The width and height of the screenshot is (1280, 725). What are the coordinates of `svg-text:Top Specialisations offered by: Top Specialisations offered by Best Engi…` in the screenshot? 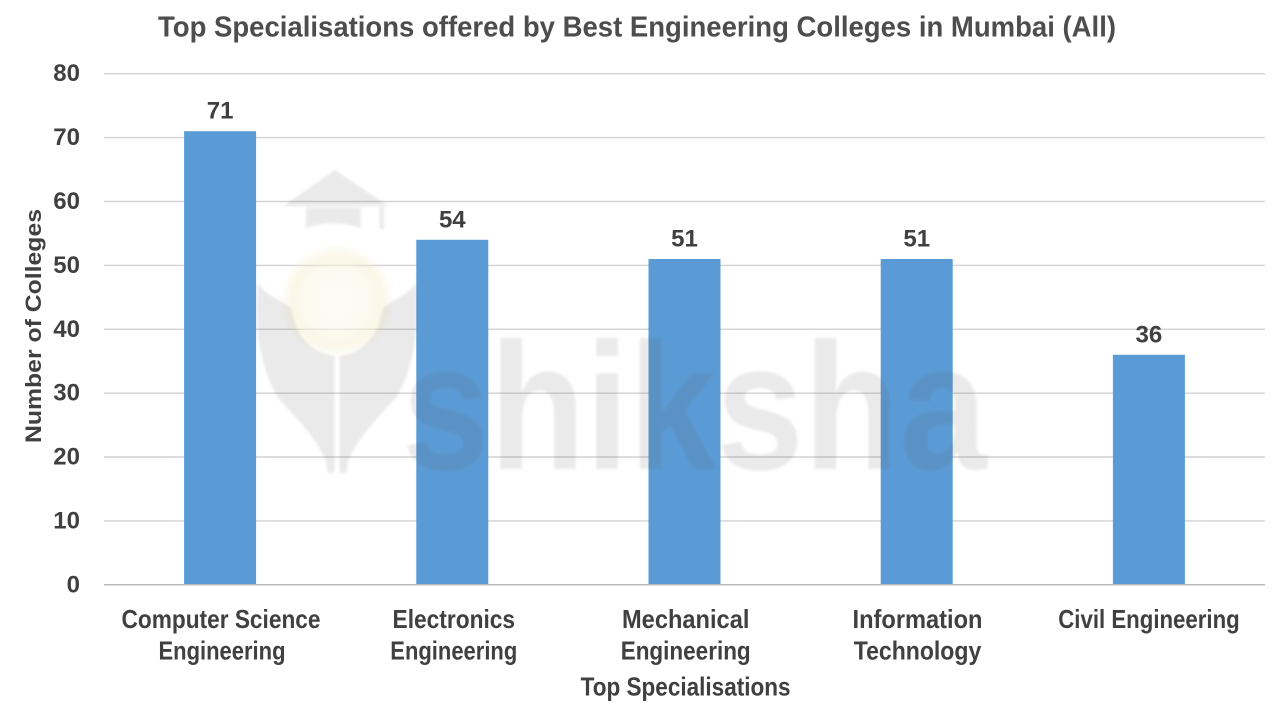 It's located at (637, 28).